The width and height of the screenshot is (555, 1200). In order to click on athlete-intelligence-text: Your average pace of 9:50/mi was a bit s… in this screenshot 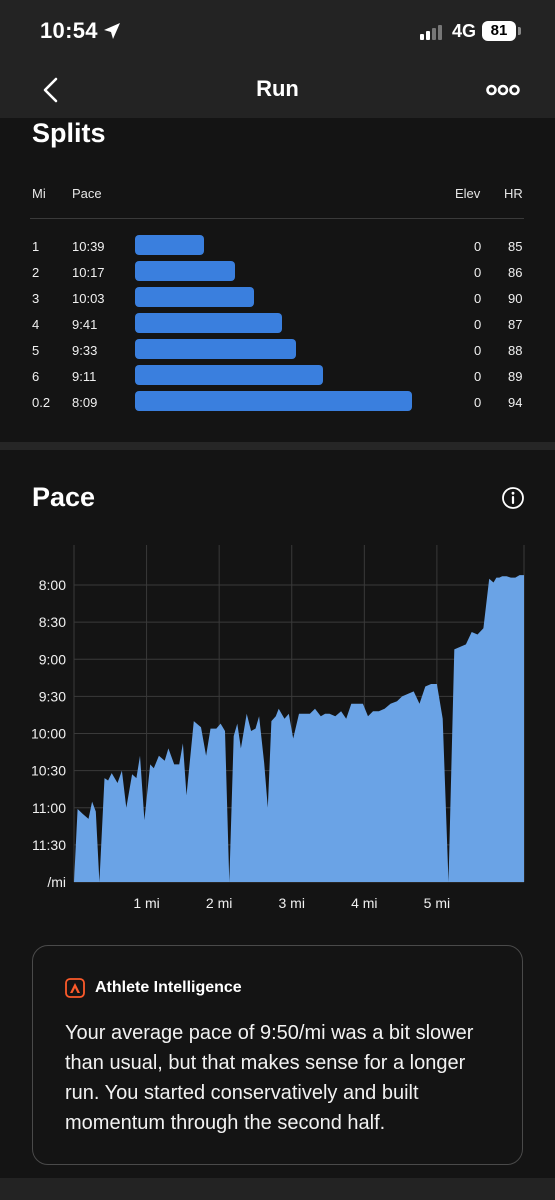, I will do `click(269, 1078)`.